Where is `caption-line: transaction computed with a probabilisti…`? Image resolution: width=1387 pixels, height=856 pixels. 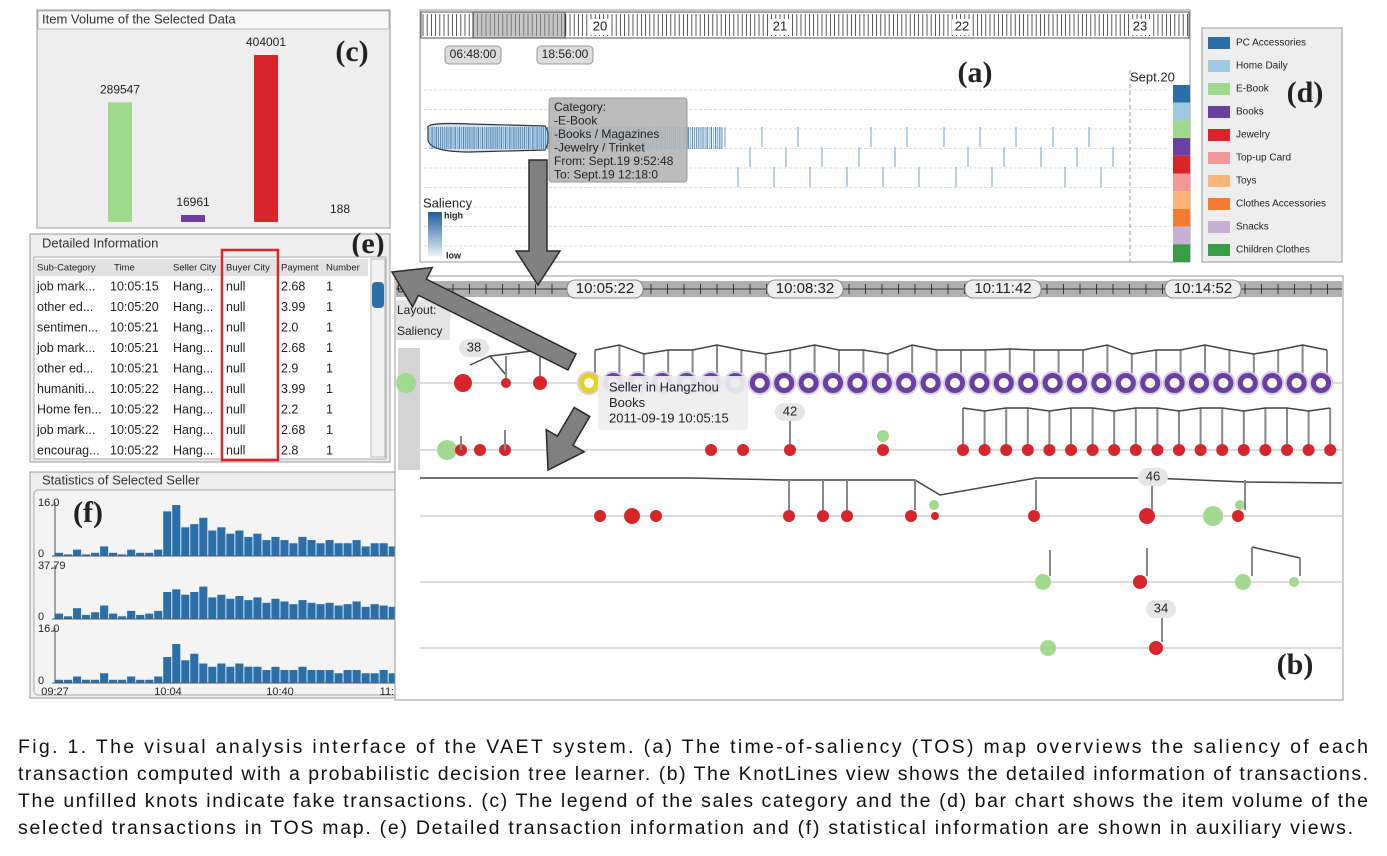
caption-line: transaction computed with a probabilisti… is located at coordinates (693, 774).